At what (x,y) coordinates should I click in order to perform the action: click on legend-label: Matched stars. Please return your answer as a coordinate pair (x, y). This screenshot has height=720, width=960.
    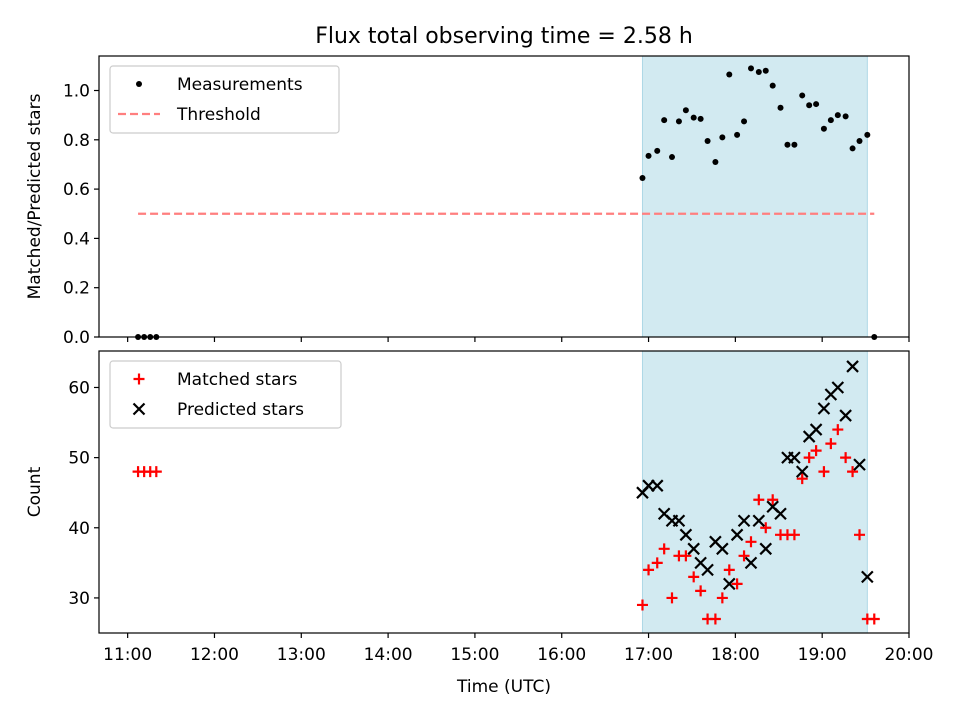
    Looking at the image, I should click on (237, 380).